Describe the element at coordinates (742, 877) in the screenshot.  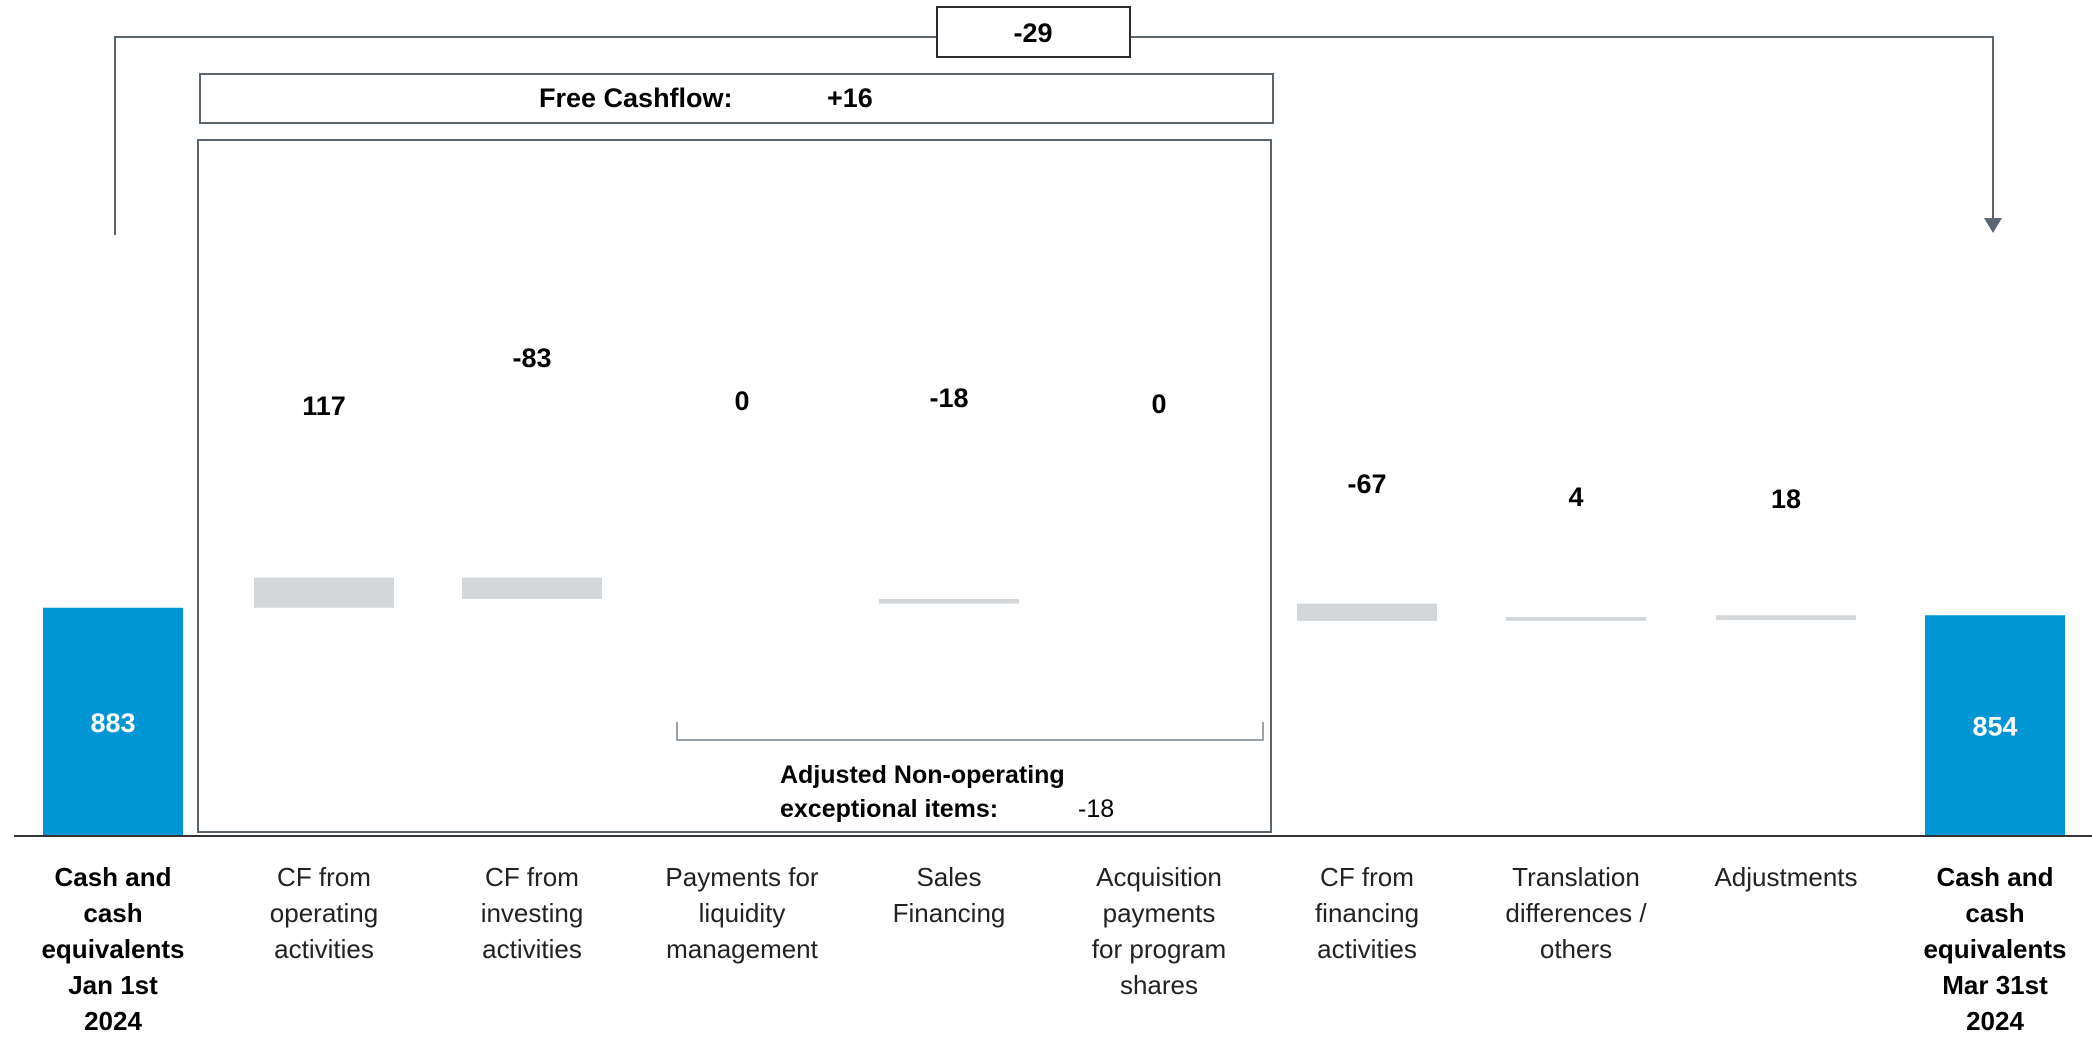
I see `category-label-3-line-0: Payments for` at that location.